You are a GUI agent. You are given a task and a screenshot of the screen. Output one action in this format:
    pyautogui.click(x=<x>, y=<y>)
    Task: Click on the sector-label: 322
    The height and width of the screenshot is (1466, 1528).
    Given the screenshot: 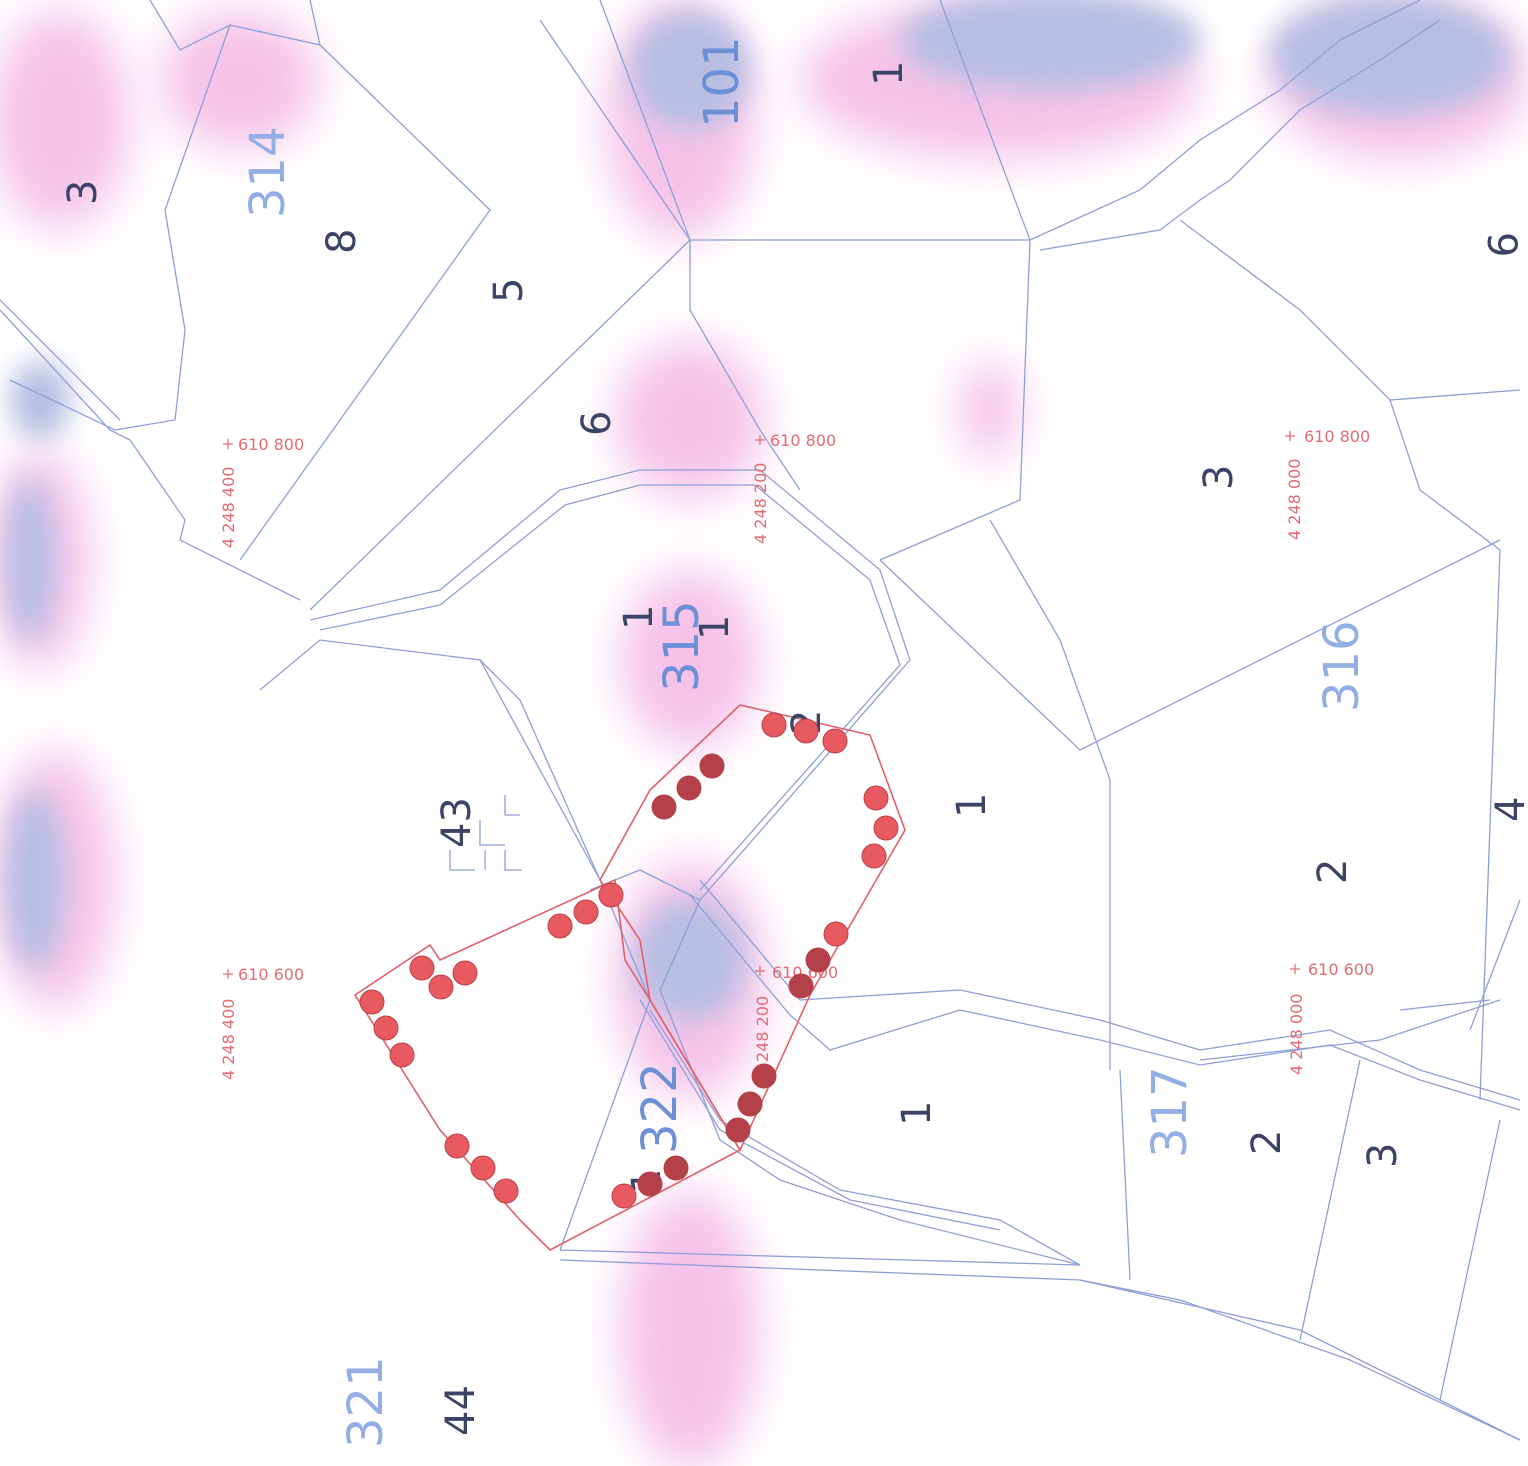 What is the action you would take?
    pyautogui.click(x=660, y=1108)
    